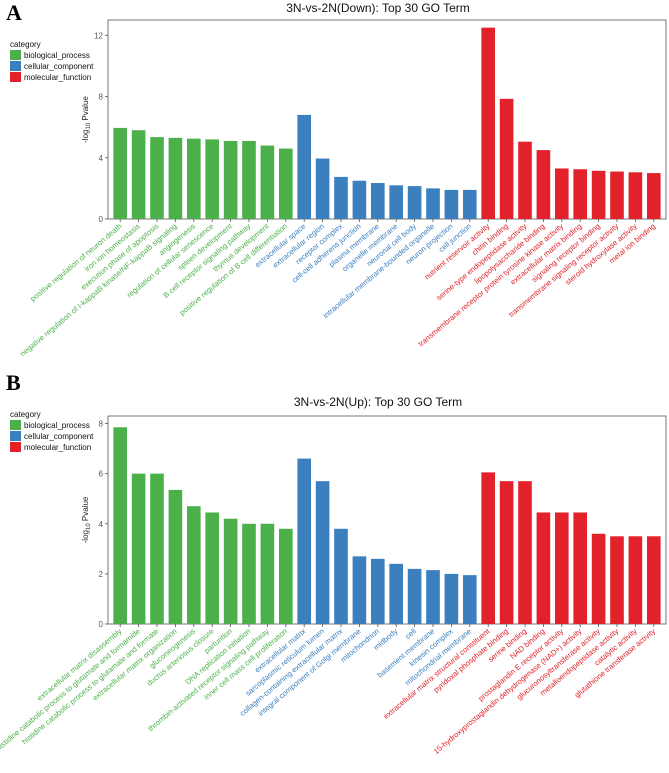 The height and width of the screenshot is (773, 669). What do you see at coordinates (378, 402) in the screenshot?
I see `chart-title-b: 3N-vs-2N(Up): Top 30 GO Term` at bounding box center [378, 402].